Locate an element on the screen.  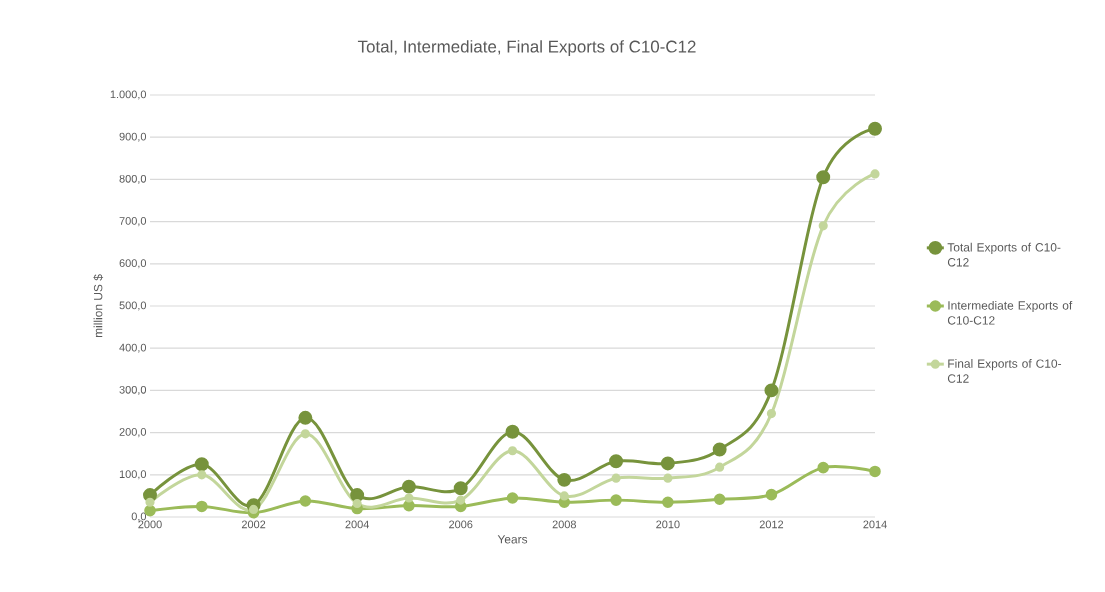
x-tick-label: 2000 is located at coordinates (150, 524).